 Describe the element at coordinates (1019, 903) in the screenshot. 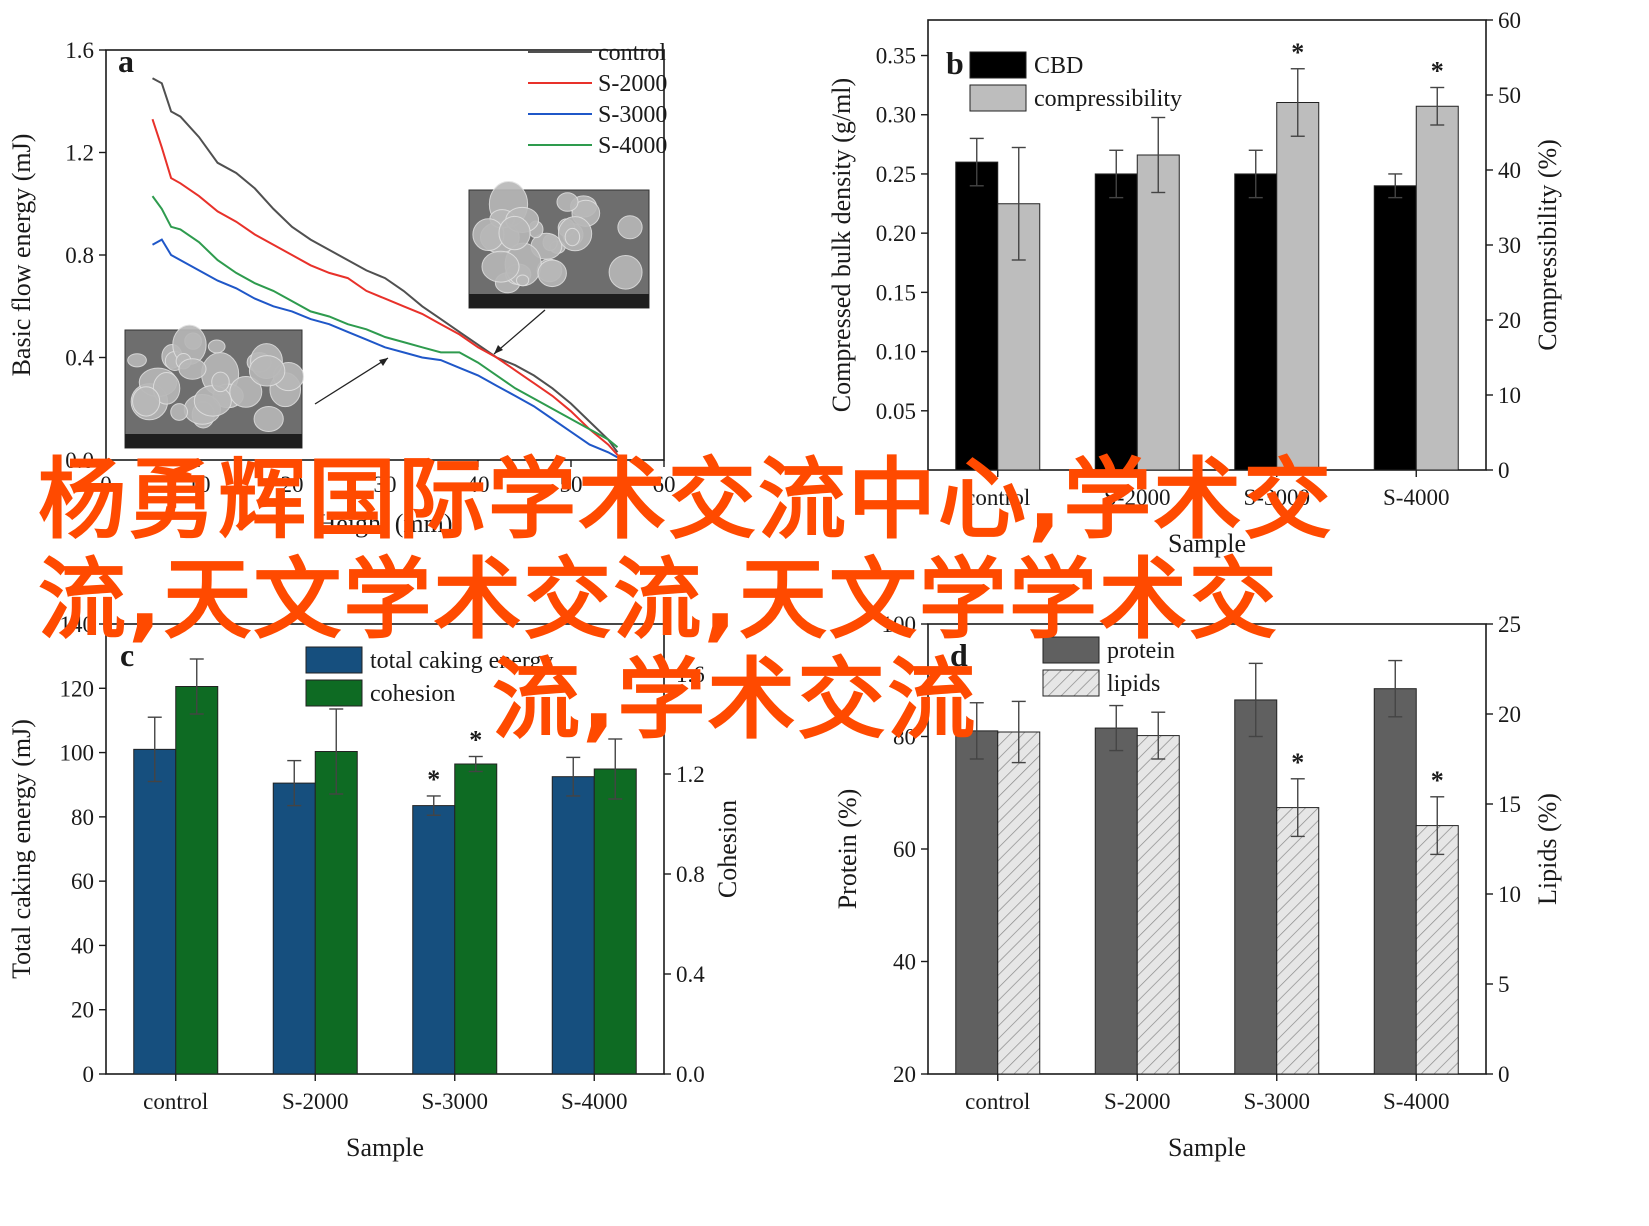

I see `panel-d-bar-lipids-control` at that location.